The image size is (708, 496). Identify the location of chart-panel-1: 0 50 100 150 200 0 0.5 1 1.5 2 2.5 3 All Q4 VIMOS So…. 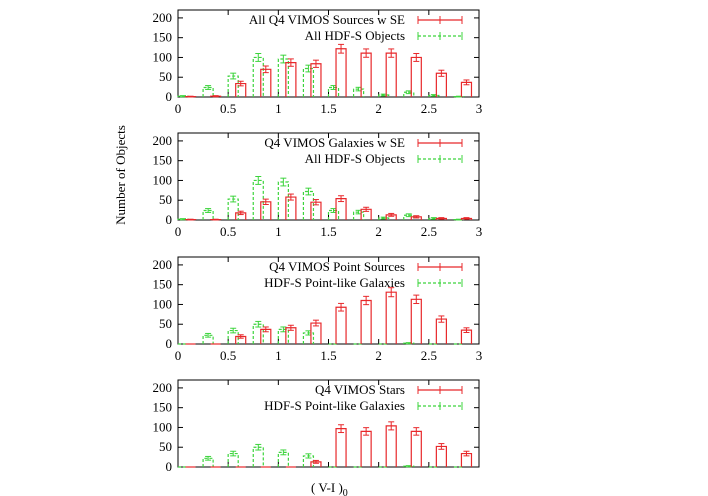
(318, 62).